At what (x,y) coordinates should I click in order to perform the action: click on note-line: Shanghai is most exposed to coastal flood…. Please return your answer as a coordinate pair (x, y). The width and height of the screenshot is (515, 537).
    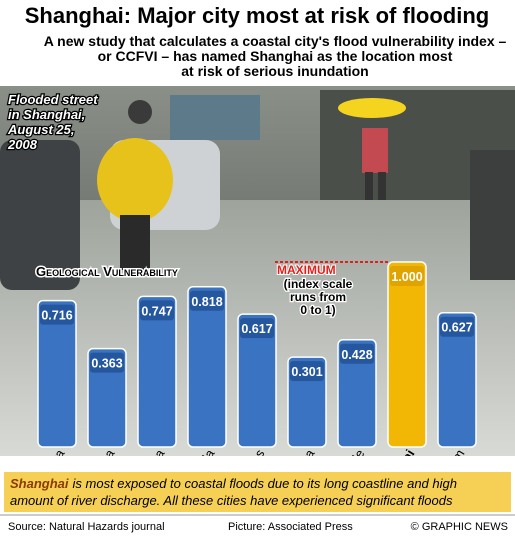
    Looking at the image, I should click on (233, 483).